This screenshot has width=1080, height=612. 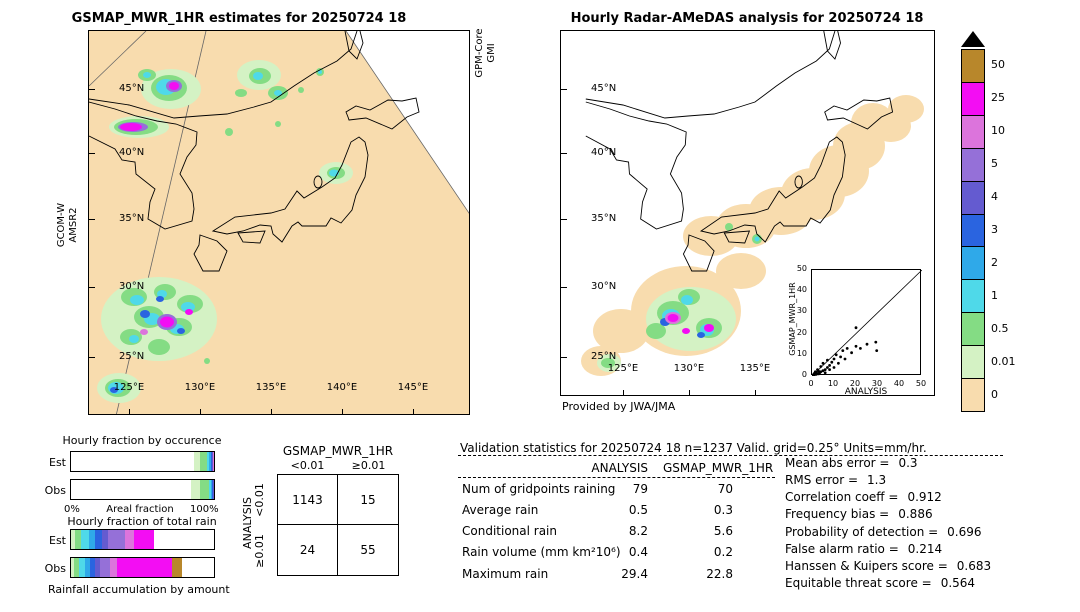 I want to click on inset-x-tick-label: 30, so click(x=877, y=383).